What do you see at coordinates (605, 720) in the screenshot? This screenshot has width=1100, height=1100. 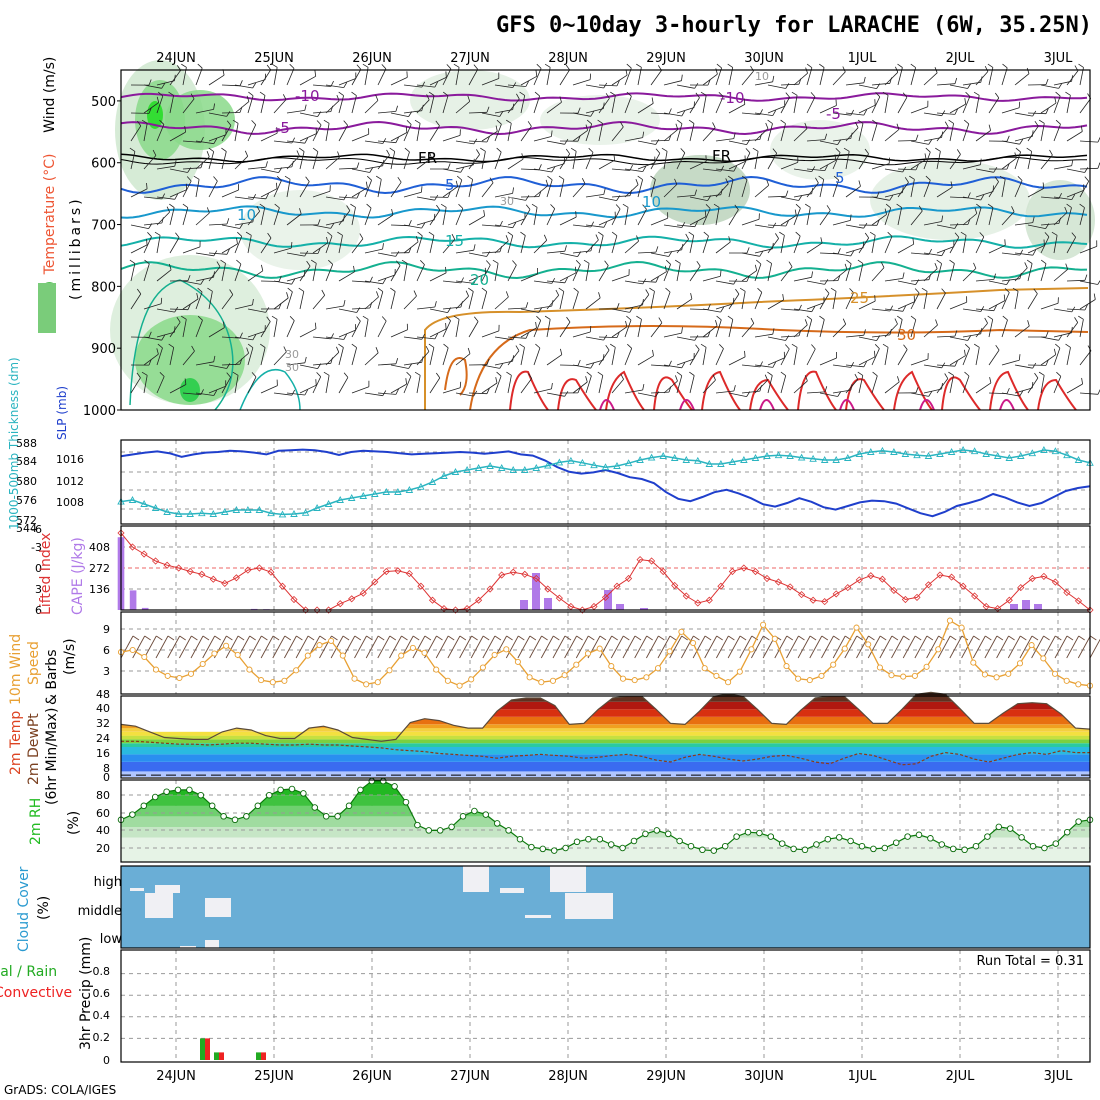 I see `temp-band` at bounding box center [605, 720].